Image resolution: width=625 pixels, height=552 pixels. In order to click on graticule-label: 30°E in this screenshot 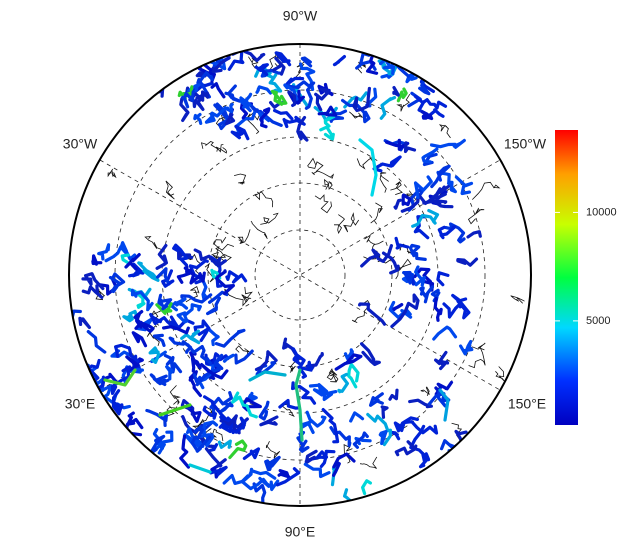, I will do `click(80, 404)`.